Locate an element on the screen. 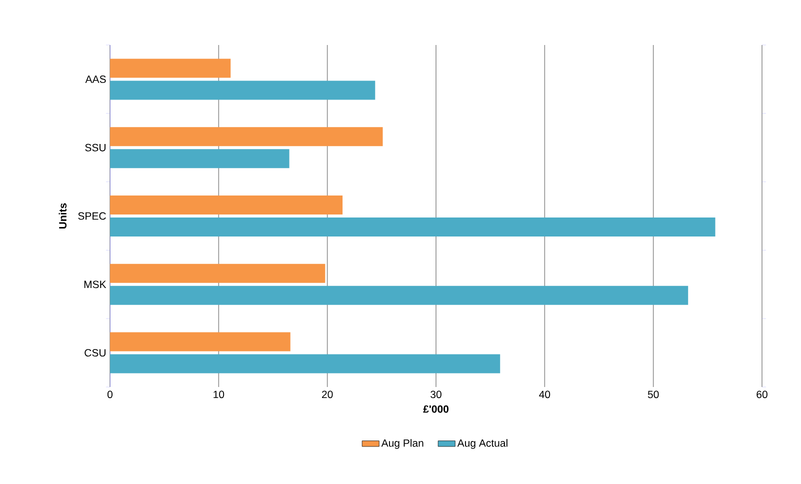 The width and height of the screenshot is (801, 484). y-tick-label: SSU is located at coordinates (95, 148).